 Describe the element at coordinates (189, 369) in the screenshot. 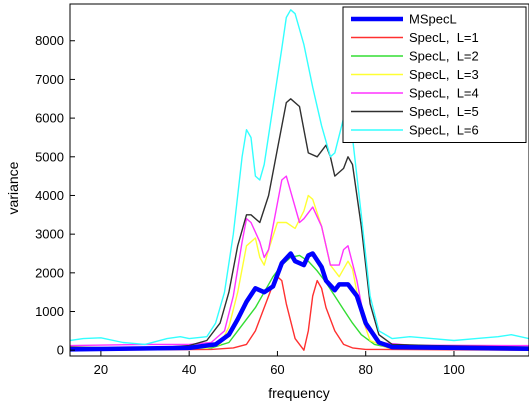

I see `x-tick-label-1: 40` at that location.